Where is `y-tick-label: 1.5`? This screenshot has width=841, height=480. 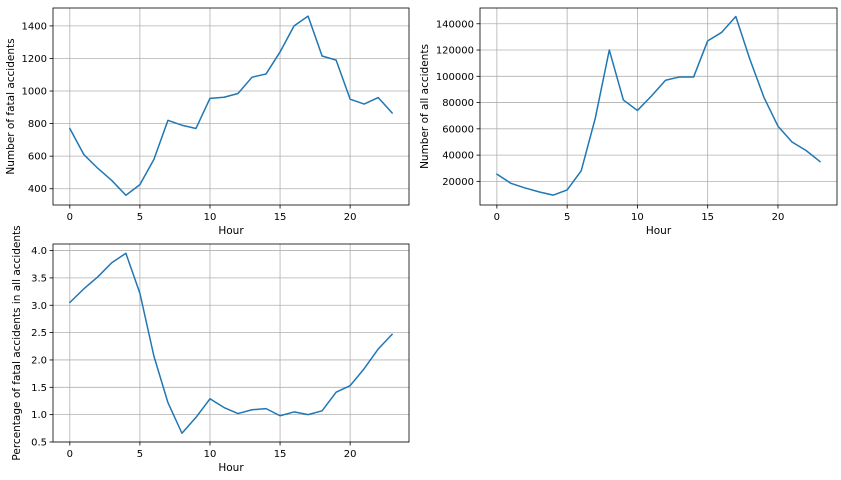
y-tick-label: 1.5 is located at coordinates (39, 388).